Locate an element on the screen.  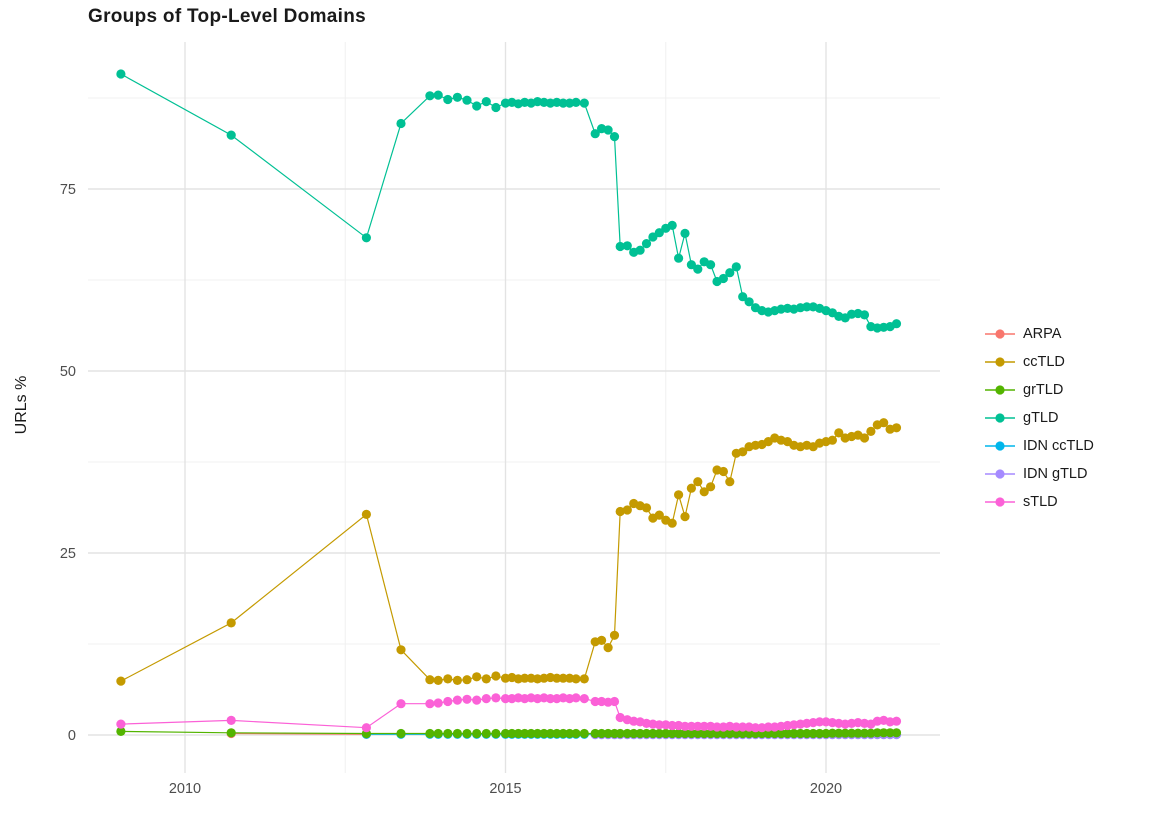
legend-item-idn-cctld: IDN ccTLD is located at coordinates (1038, 446).